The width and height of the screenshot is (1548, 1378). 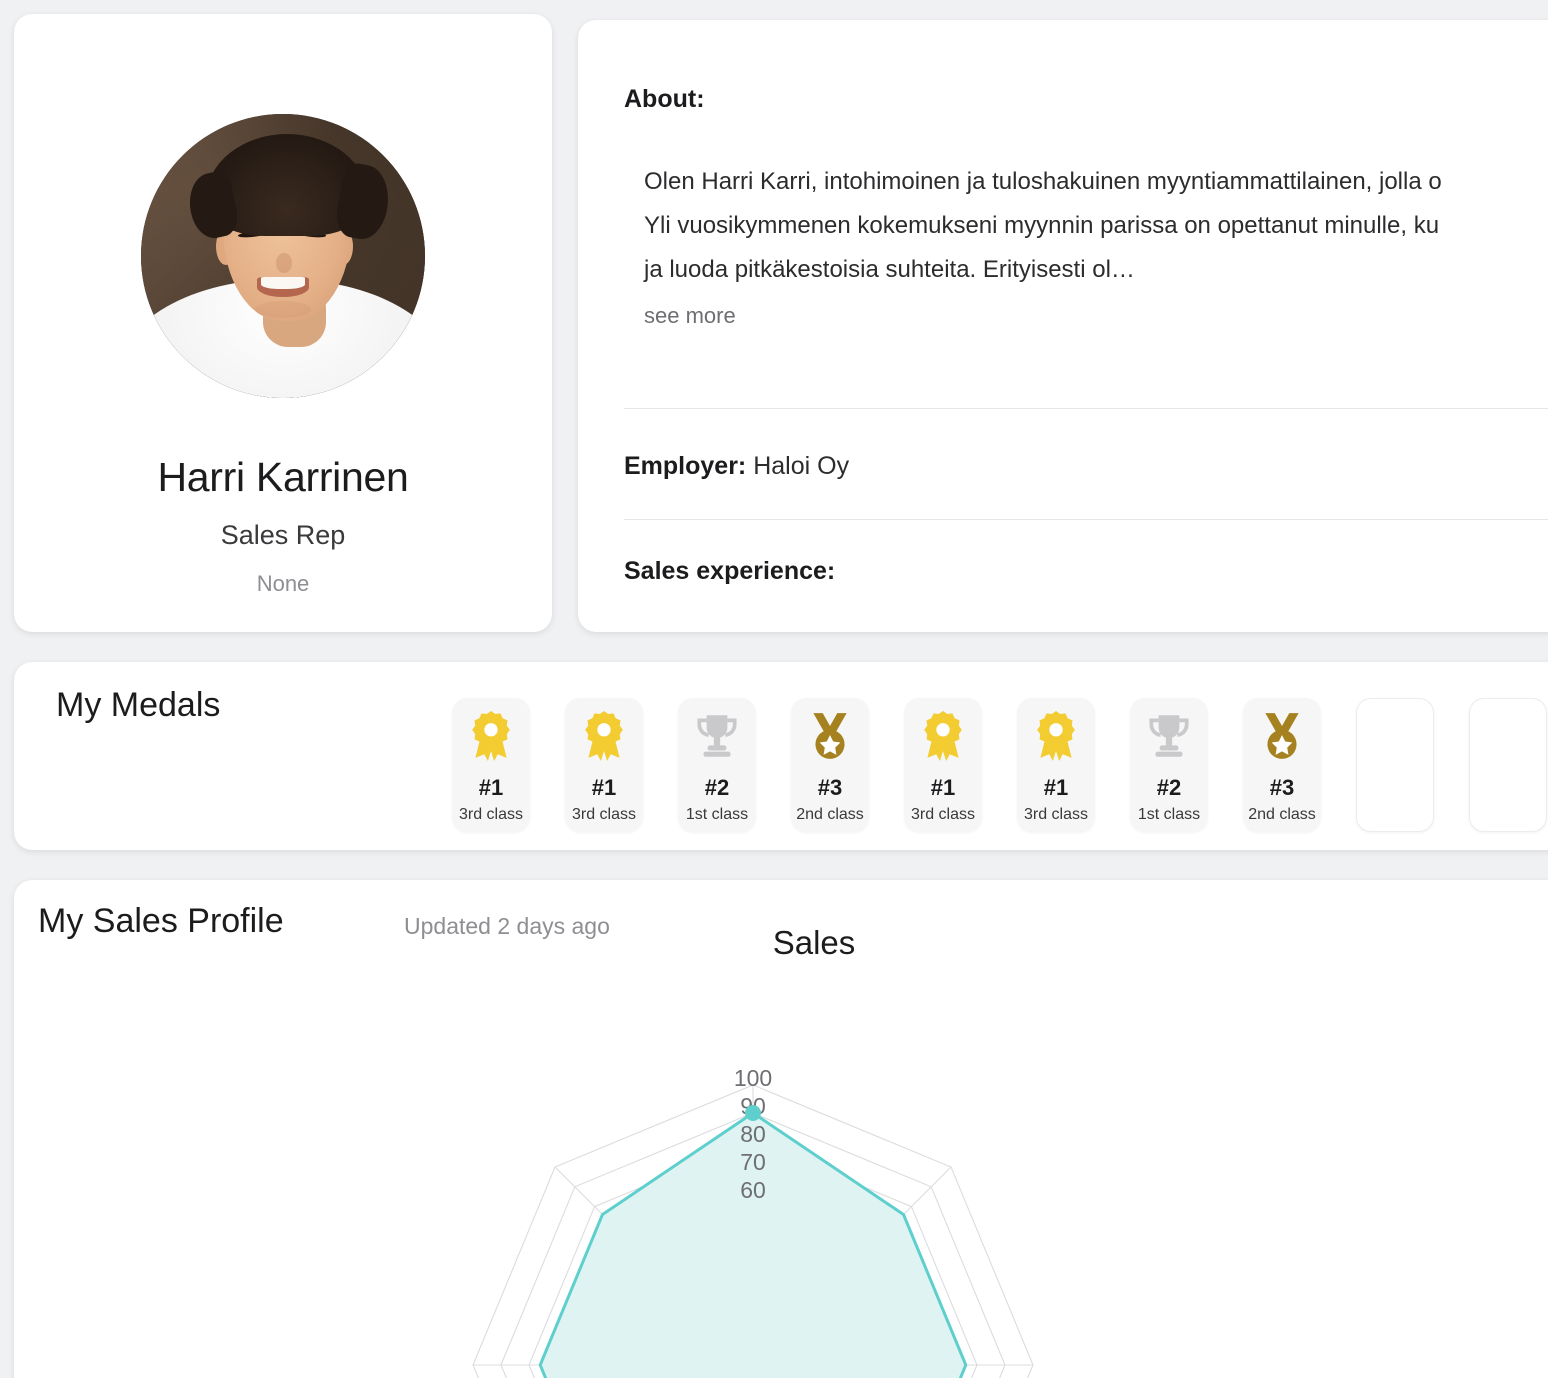 What do you see at coordinates (753, 1190) in the screenshot?
I see `radar-tick-label: 60` at bounding box center [753, 1190].